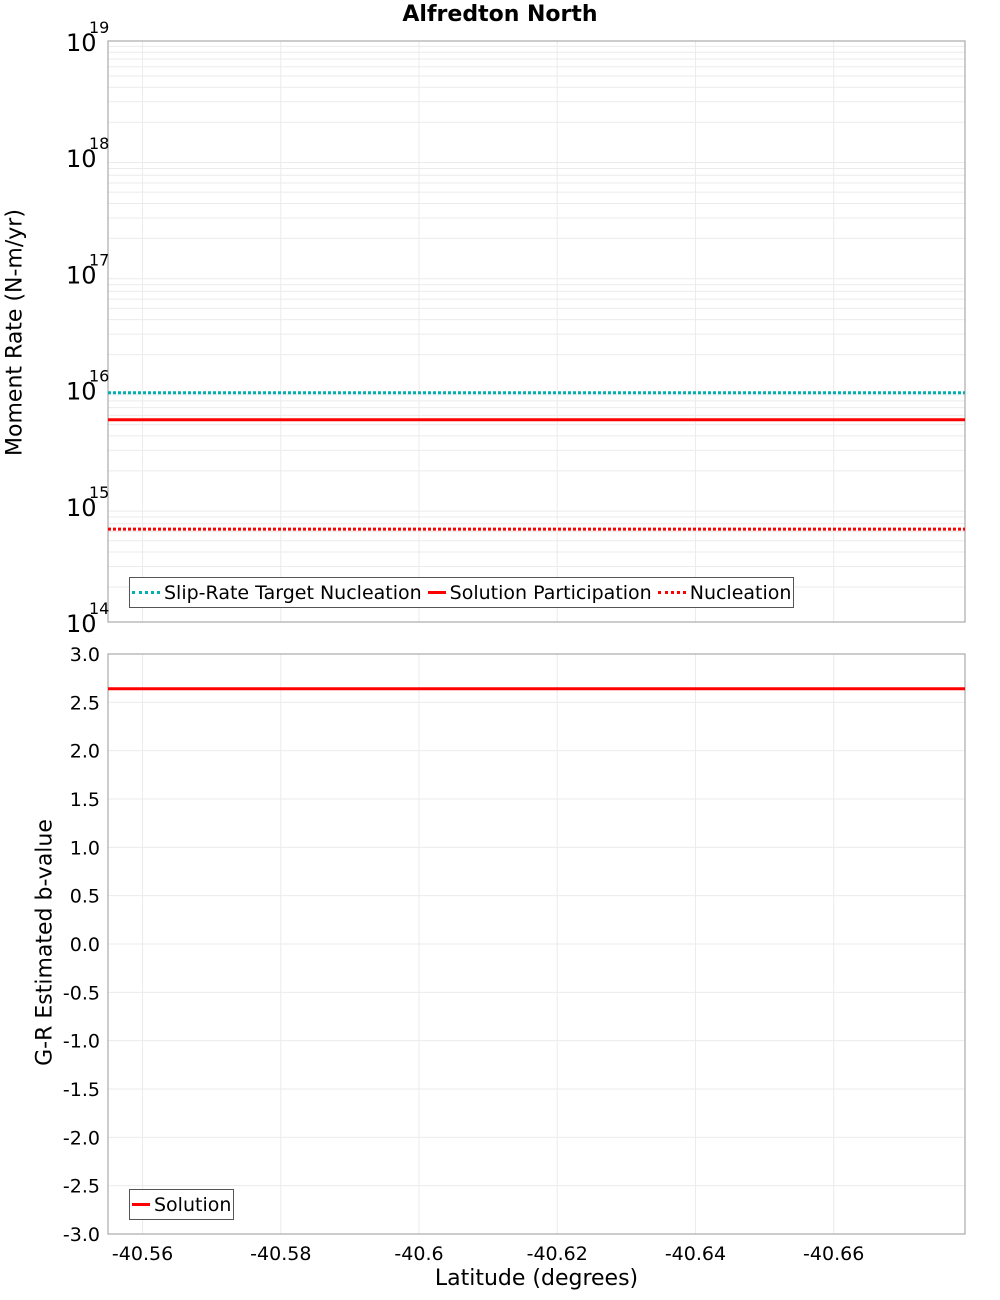 The image size is (1000, 1300). What do you see at coordinates (740, 592) in the screenshot?
I see `legend-label: Nucleation` at bounding box center [740, 592].